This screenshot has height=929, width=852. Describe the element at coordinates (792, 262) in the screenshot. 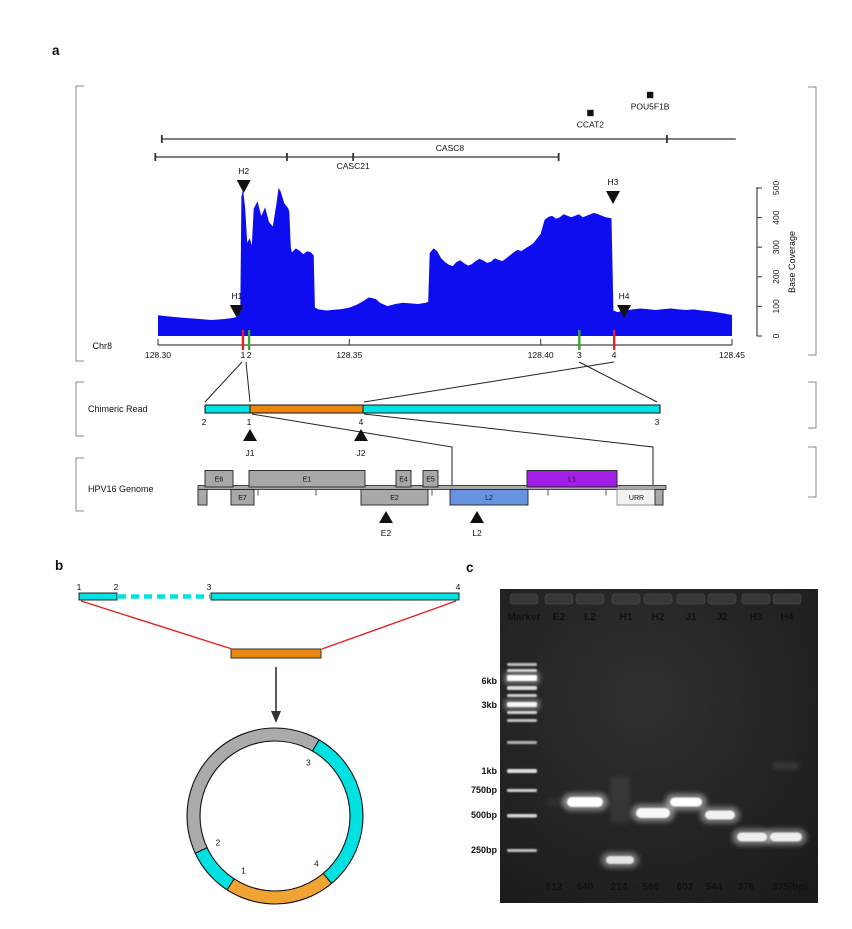

I see `y-axis-title: Base Coverage` at that location.